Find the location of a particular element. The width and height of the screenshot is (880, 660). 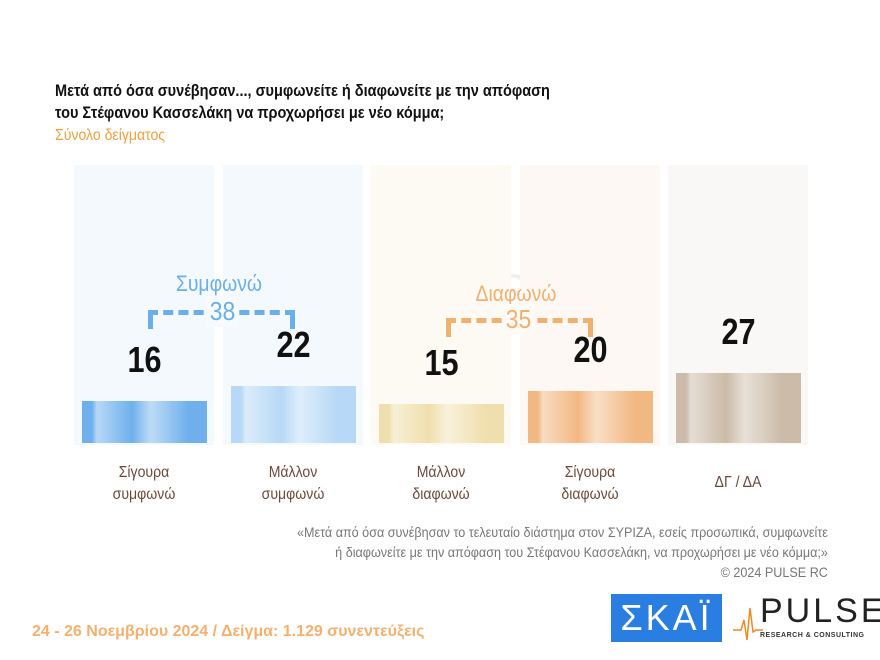

skai-logo: ΣΚΑΪ is located at coordinates (666, 618).